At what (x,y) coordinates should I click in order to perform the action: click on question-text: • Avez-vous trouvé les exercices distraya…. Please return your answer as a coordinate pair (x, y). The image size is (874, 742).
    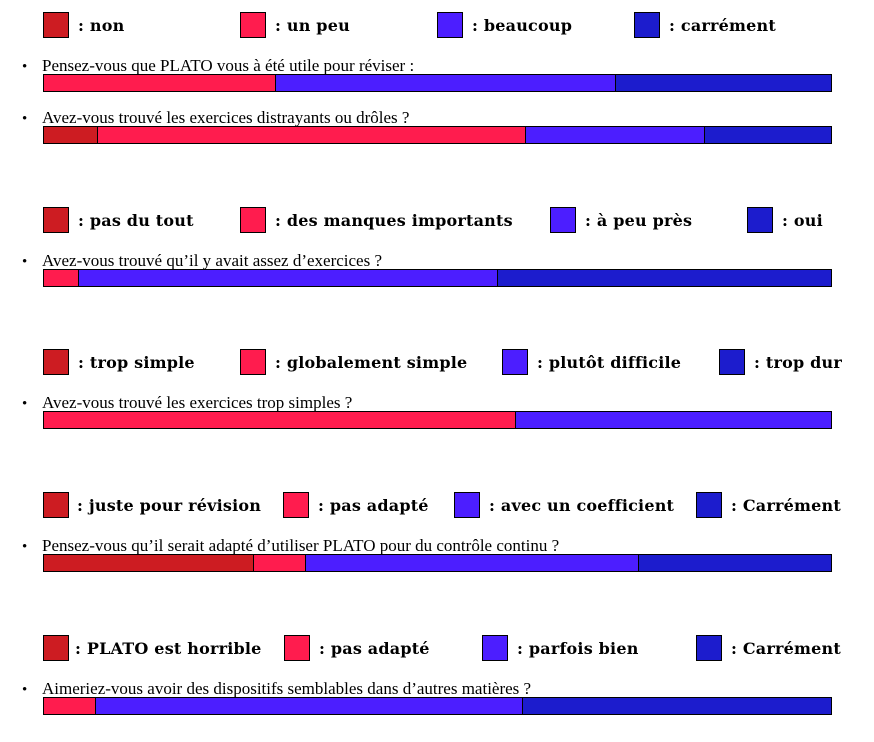
    Looking at the image, I should click on (215, 118).